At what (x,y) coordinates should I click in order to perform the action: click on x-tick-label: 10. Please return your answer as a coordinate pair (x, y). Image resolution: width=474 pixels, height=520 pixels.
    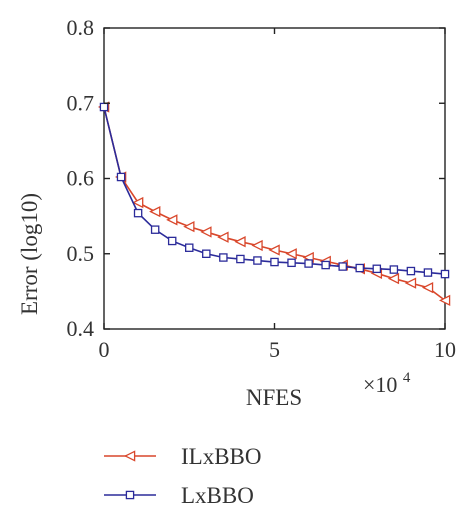
    Looking at the image, I should click on (445, 349).